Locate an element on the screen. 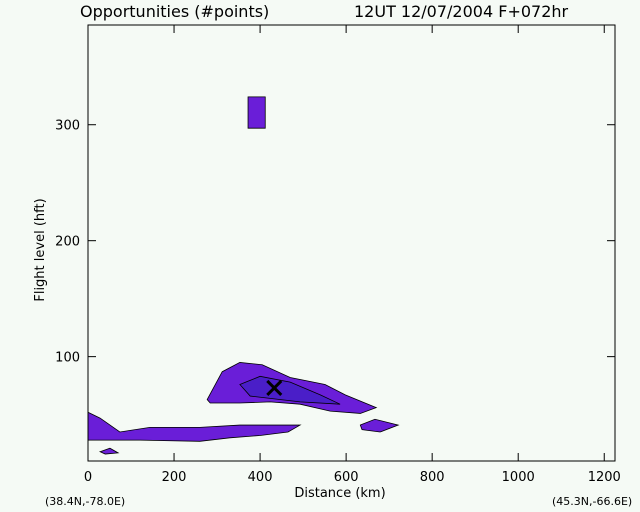 This screenshot has height=512, width=640. y-axis-label: Flight level (hft) is located at coordinates (40, 249).